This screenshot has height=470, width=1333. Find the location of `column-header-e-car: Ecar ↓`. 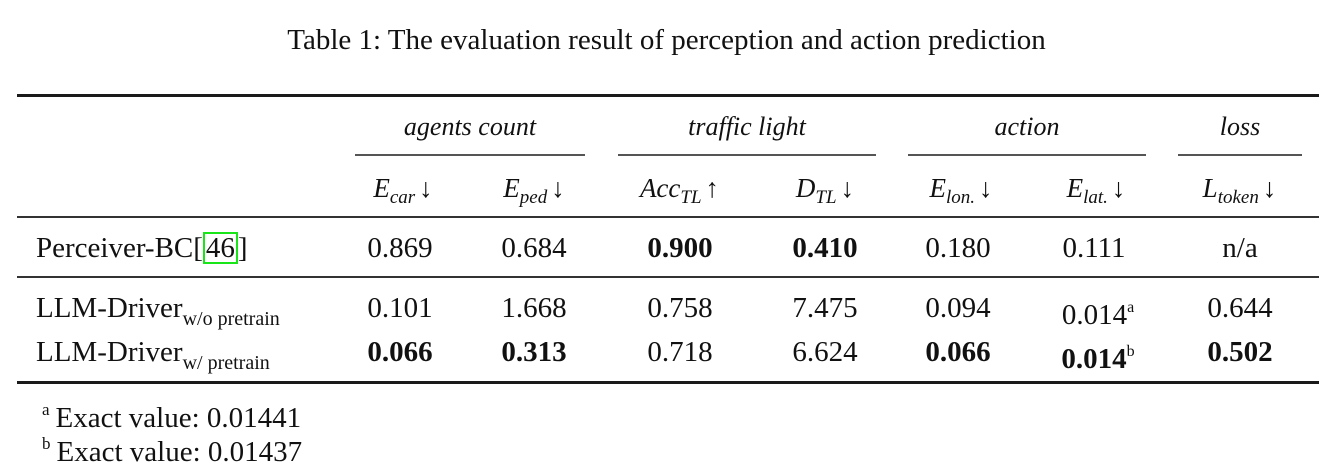

column-header-e-car: Ecar ↓ is located at coordinates (403, 190).